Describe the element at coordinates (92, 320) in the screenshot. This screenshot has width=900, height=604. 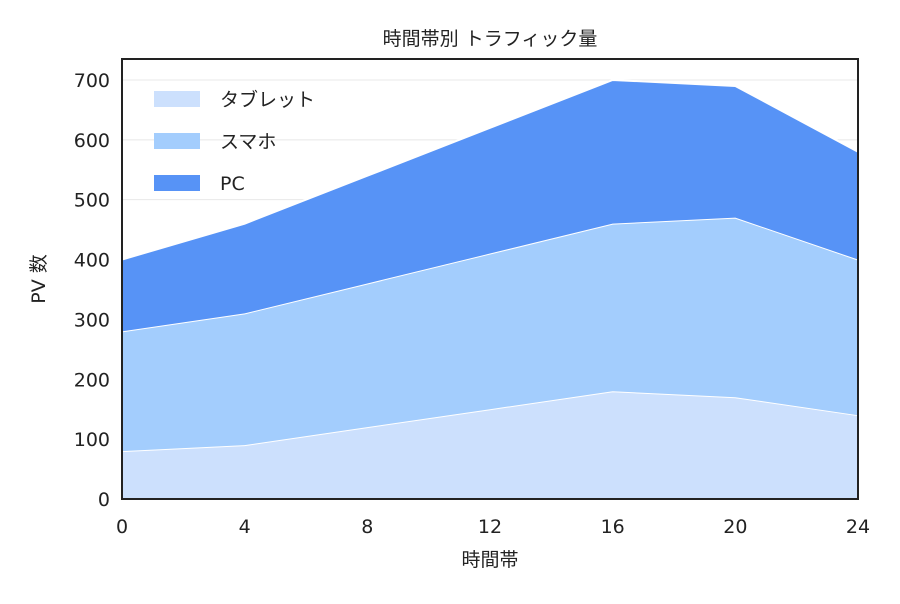
I see `y-tick-label: 300` at that location.